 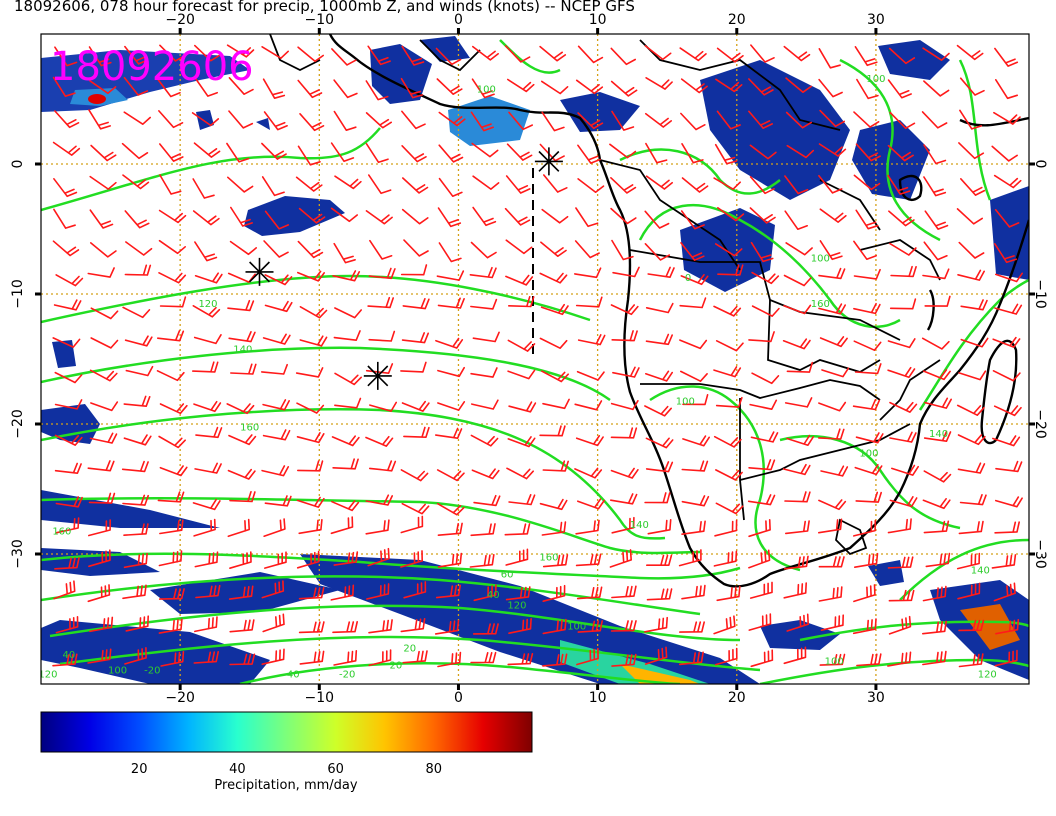 What do you see at coordinates (18, 164) in the screenshot?
I see `lat-tick-label-left: 0` at bounding box center [18, 164].